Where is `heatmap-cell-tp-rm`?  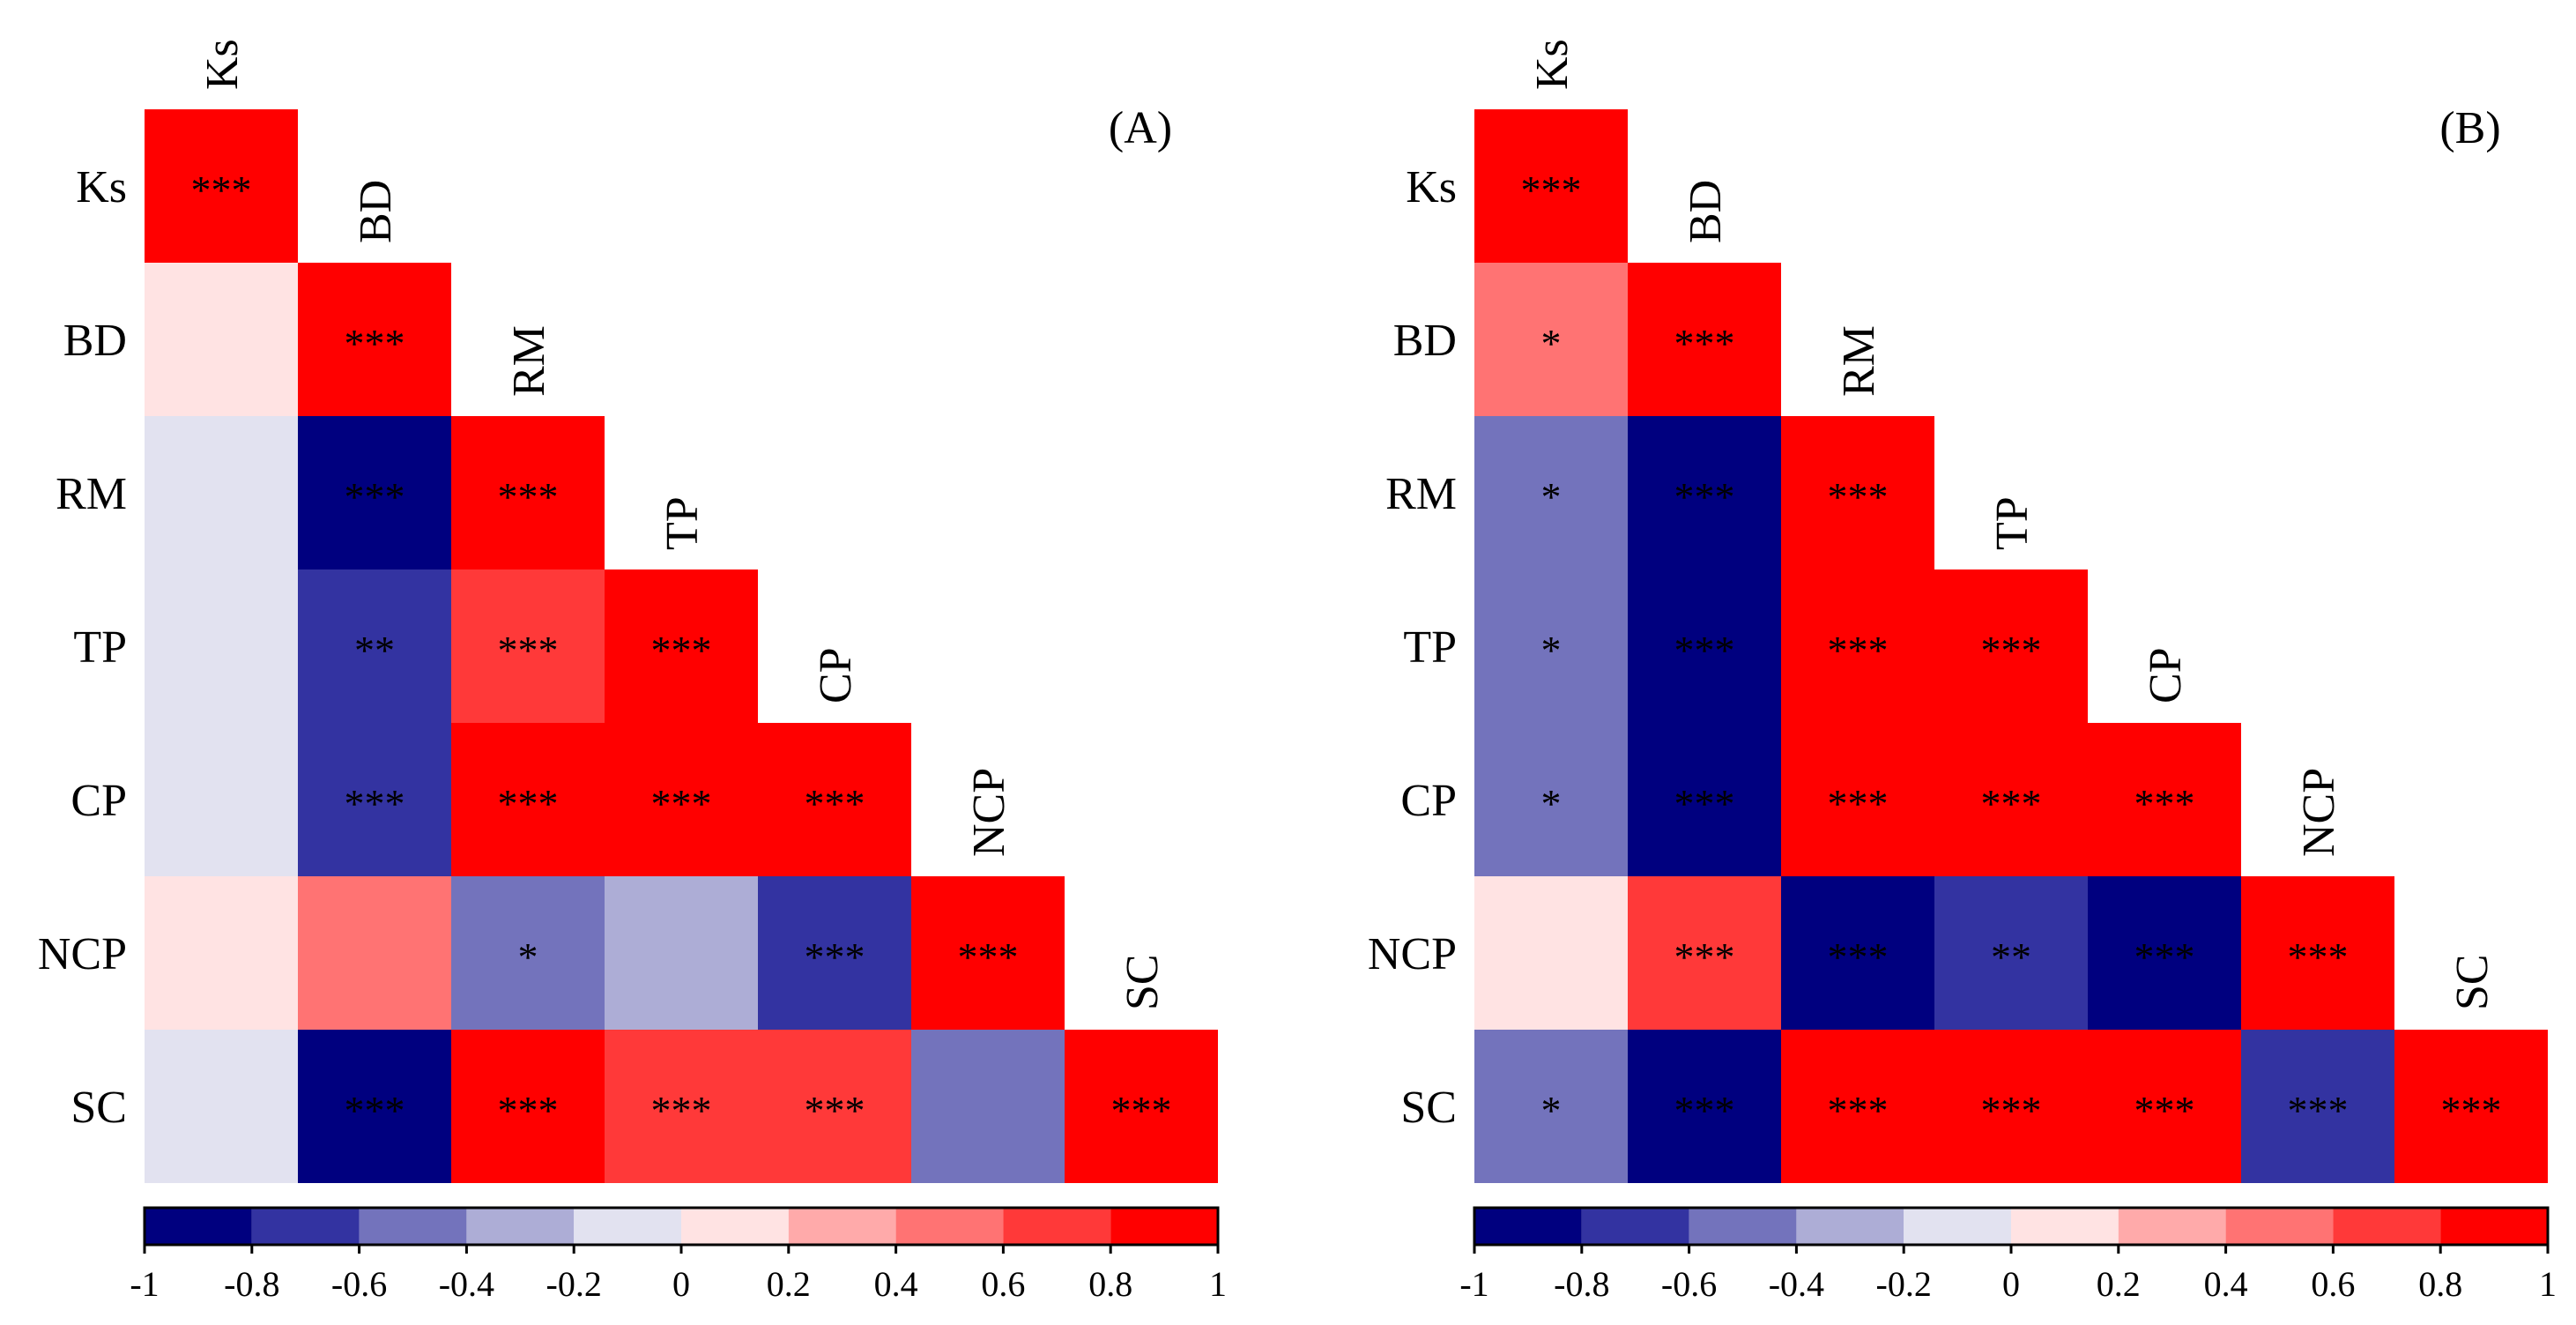
heatmap-cell-tp-rm is located at coordinates (1857, 646).